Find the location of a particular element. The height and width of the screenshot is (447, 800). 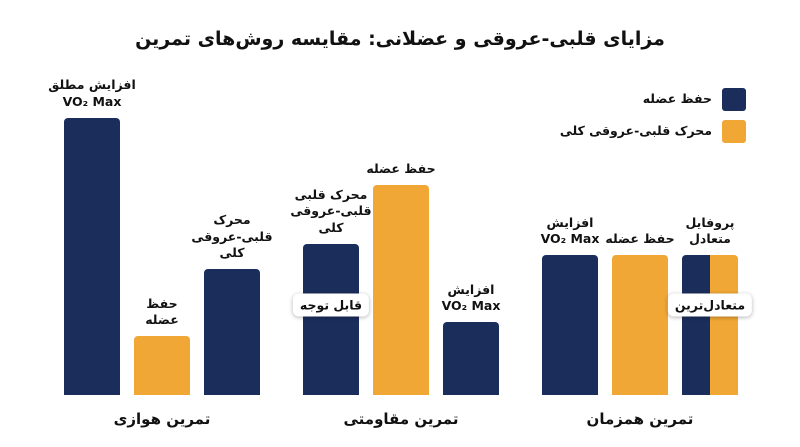

bar-label: پروفایل متعادل is located at coordinates (710, 231).